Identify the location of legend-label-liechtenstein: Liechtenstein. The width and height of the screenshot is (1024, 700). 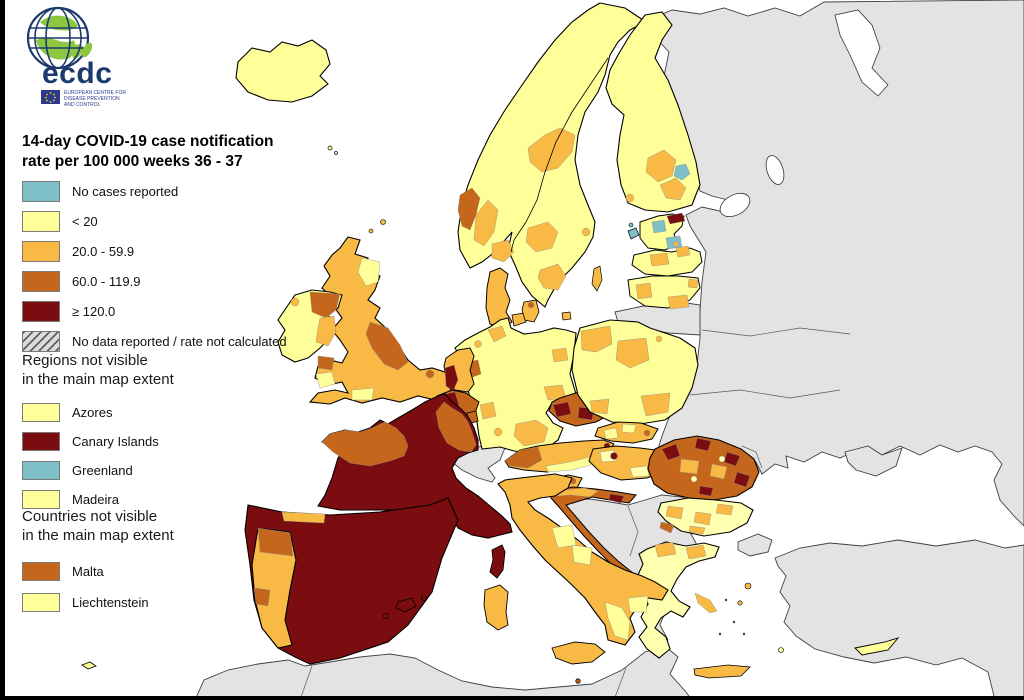
(110, 602).